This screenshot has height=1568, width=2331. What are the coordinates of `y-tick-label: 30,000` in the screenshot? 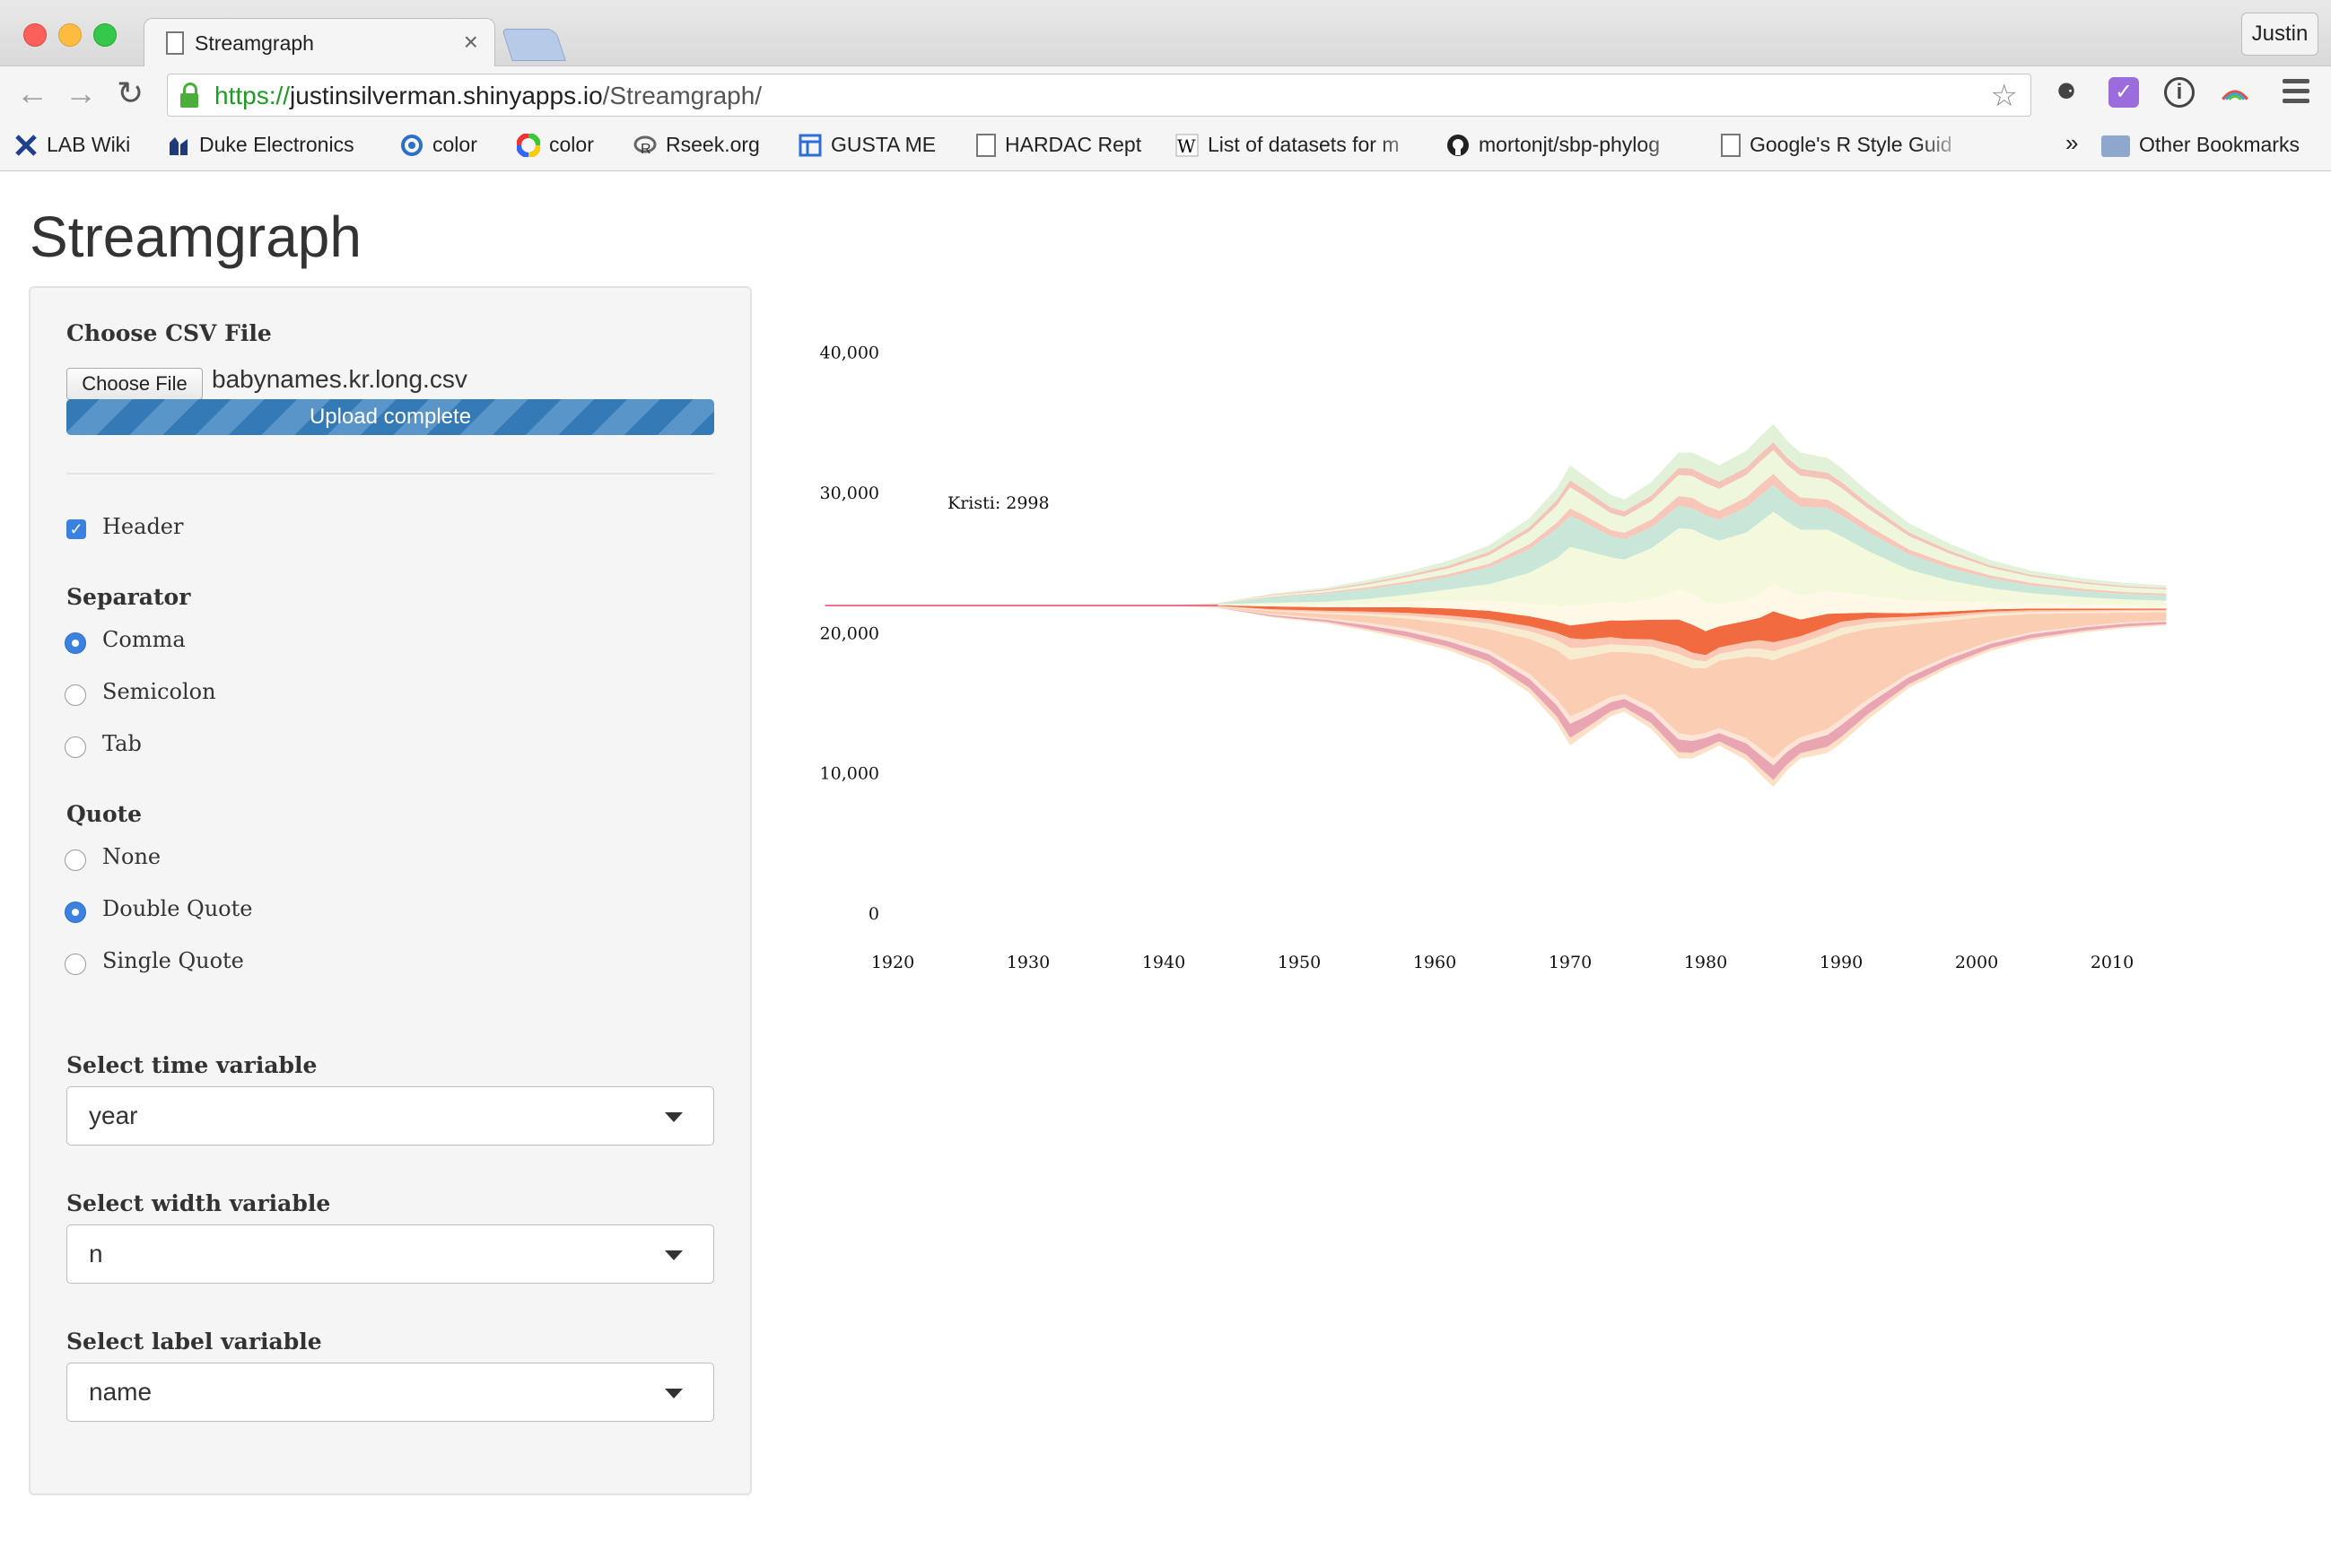 It's located at (849, 493).